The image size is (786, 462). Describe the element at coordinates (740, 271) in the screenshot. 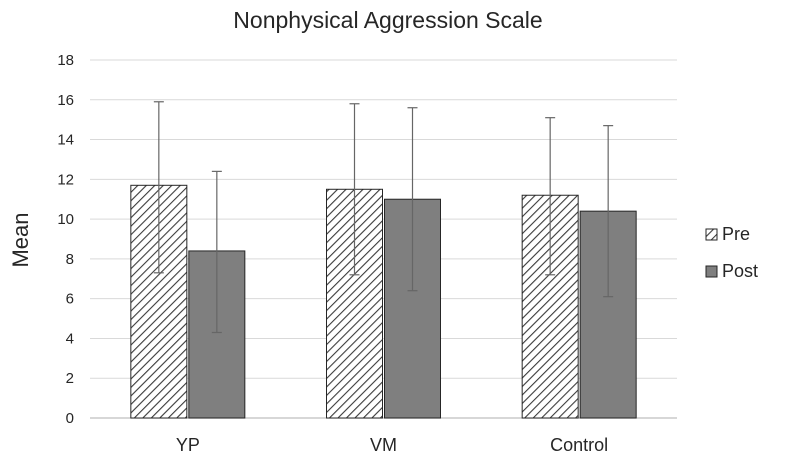

I see `legend-post-label: Post` at that location.